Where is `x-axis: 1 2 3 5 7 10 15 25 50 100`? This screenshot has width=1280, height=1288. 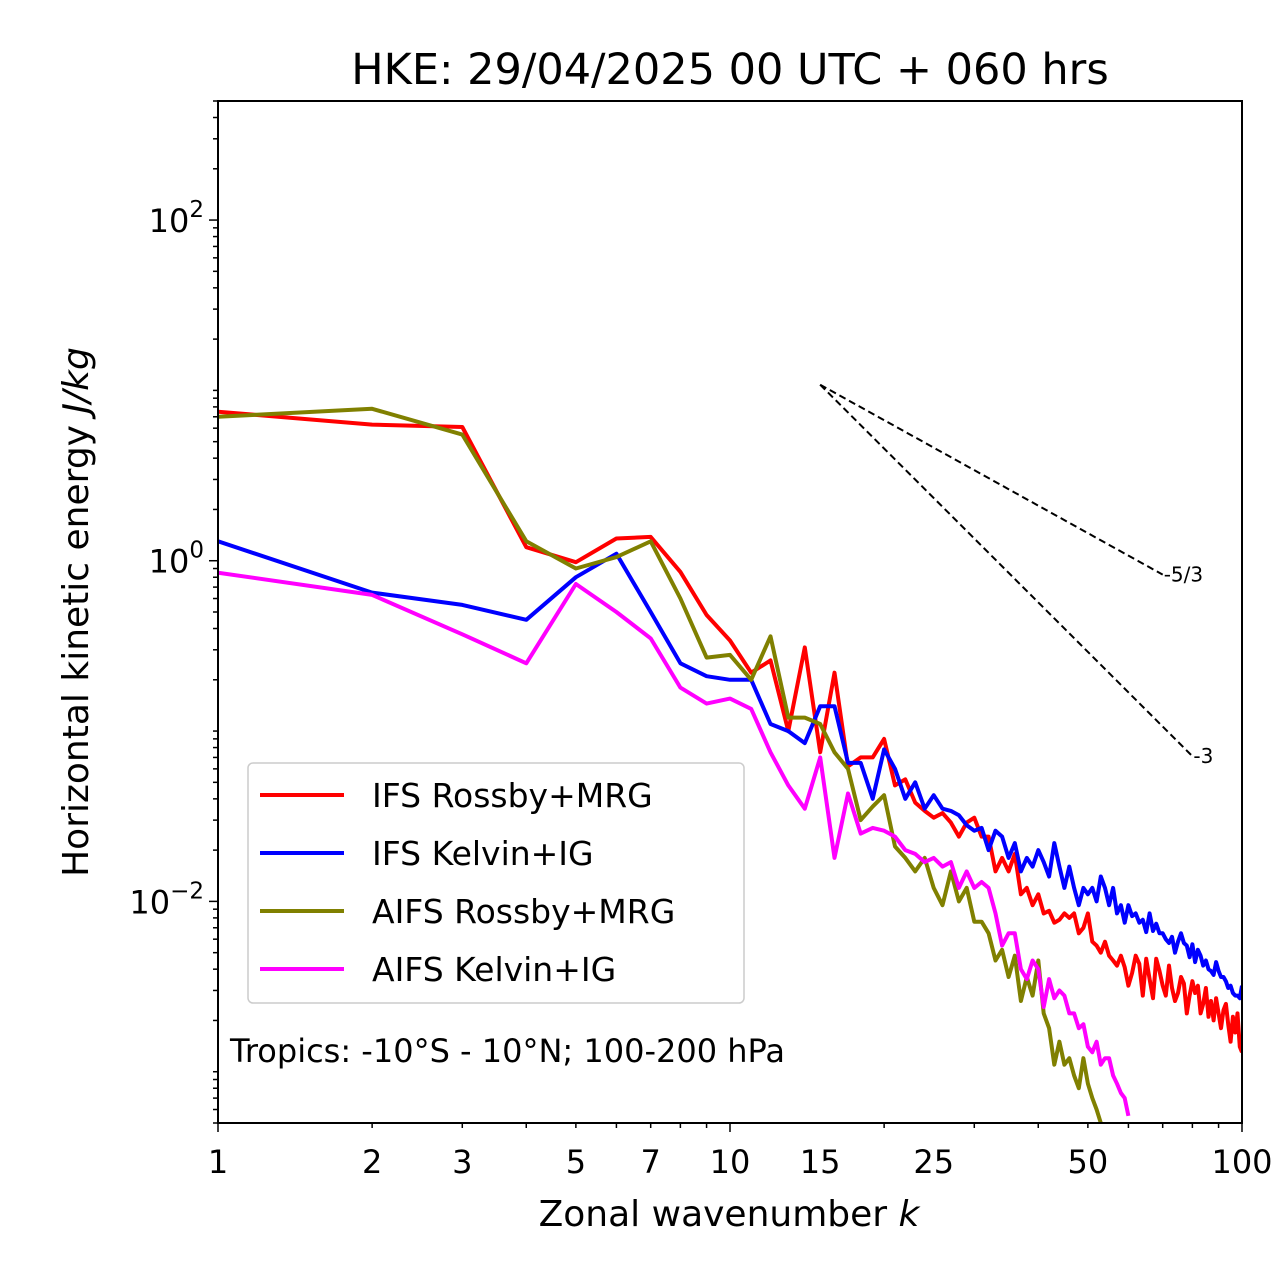 x-axis: 1 2 3 5 7 10 15 25 50 100 is located at coordinates (740, 1152).